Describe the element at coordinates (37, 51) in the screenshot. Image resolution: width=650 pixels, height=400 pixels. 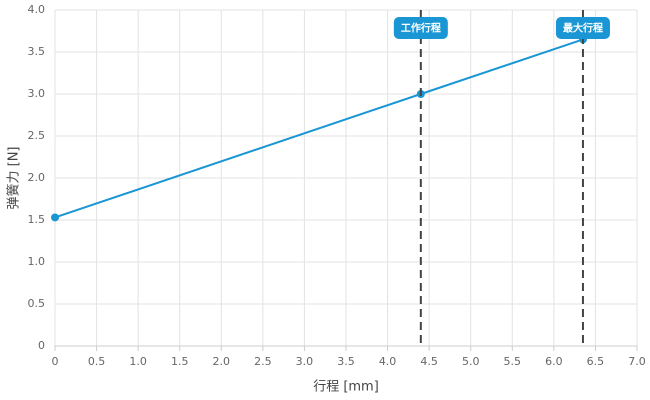
I see `y-tick-label: 3.5` at that location.